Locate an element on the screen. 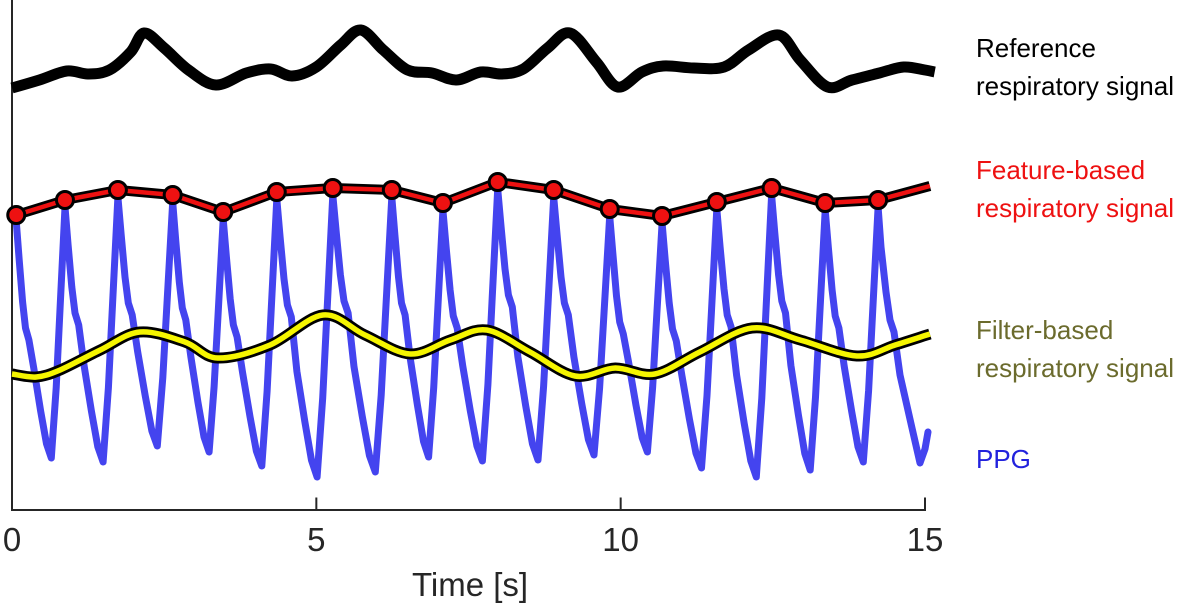  label-ppg-text: PPG is located at coordinates (1003, 459).